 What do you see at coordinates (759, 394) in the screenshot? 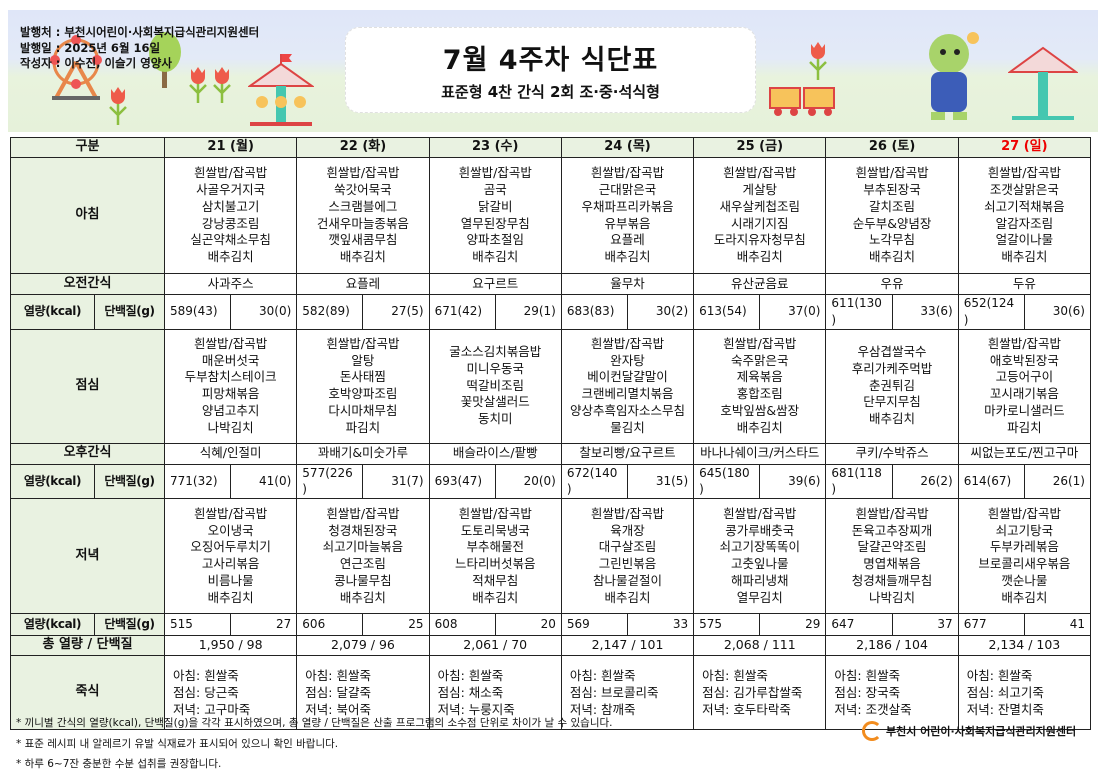
I see `menu-item: 홍합조림` at bounding box center [759, 394].